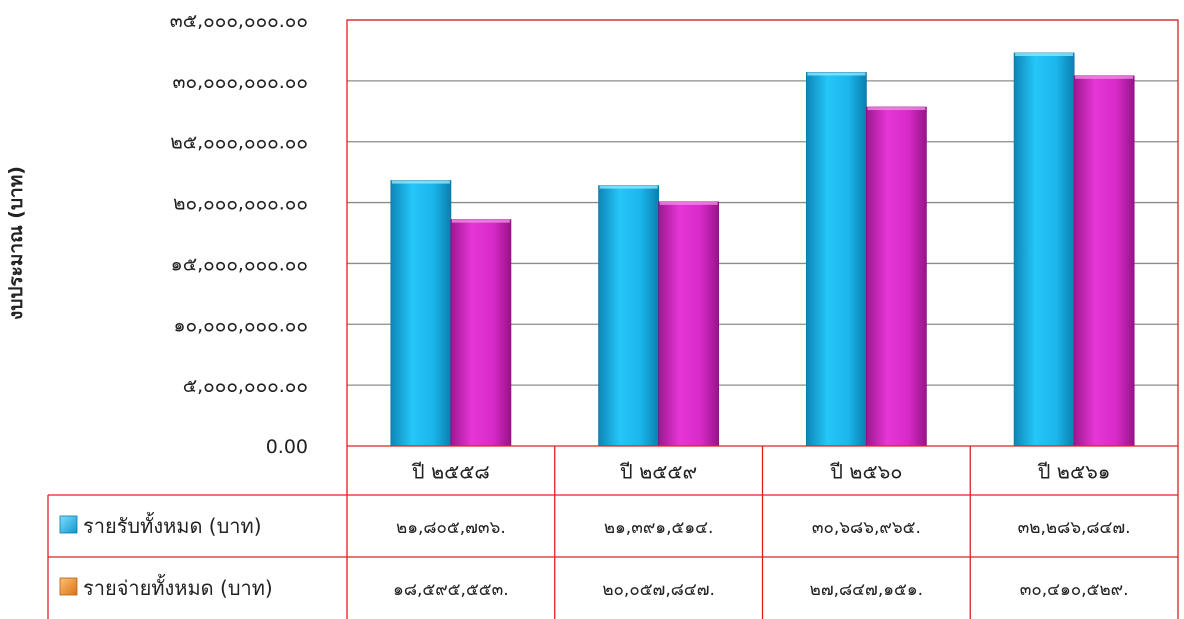 This screenshot has width=1184, height=619. Describe the element at coordinates (659, 528) in the screenshot. I see `table-cell-value: ๒๑,๓๙๑,๕๑๔.` at that location.